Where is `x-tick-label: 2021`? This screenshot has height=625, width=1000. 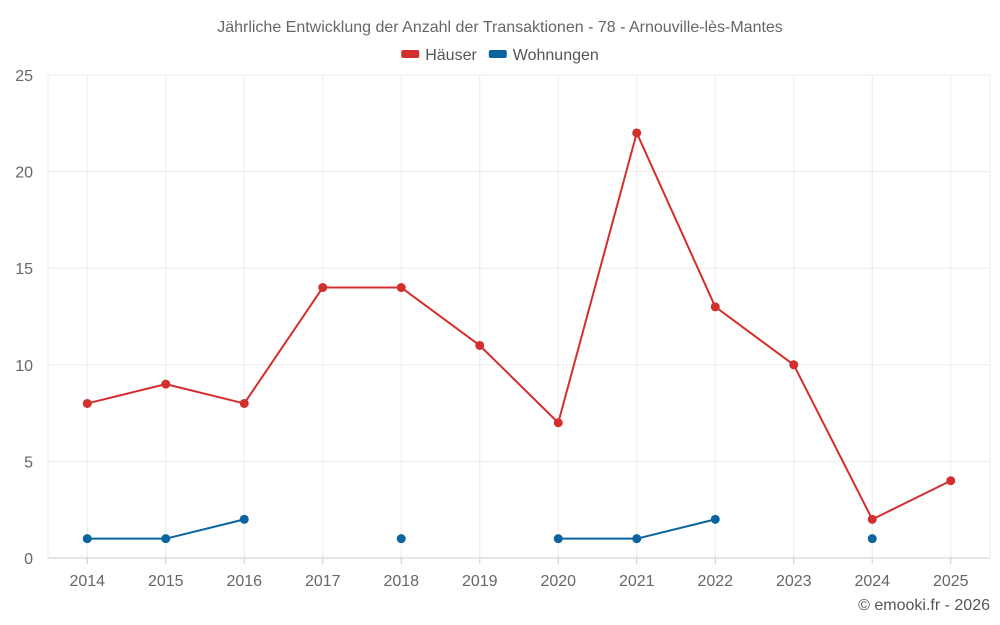 x-tick-label: 2021 is located at coordinates (637, 581).